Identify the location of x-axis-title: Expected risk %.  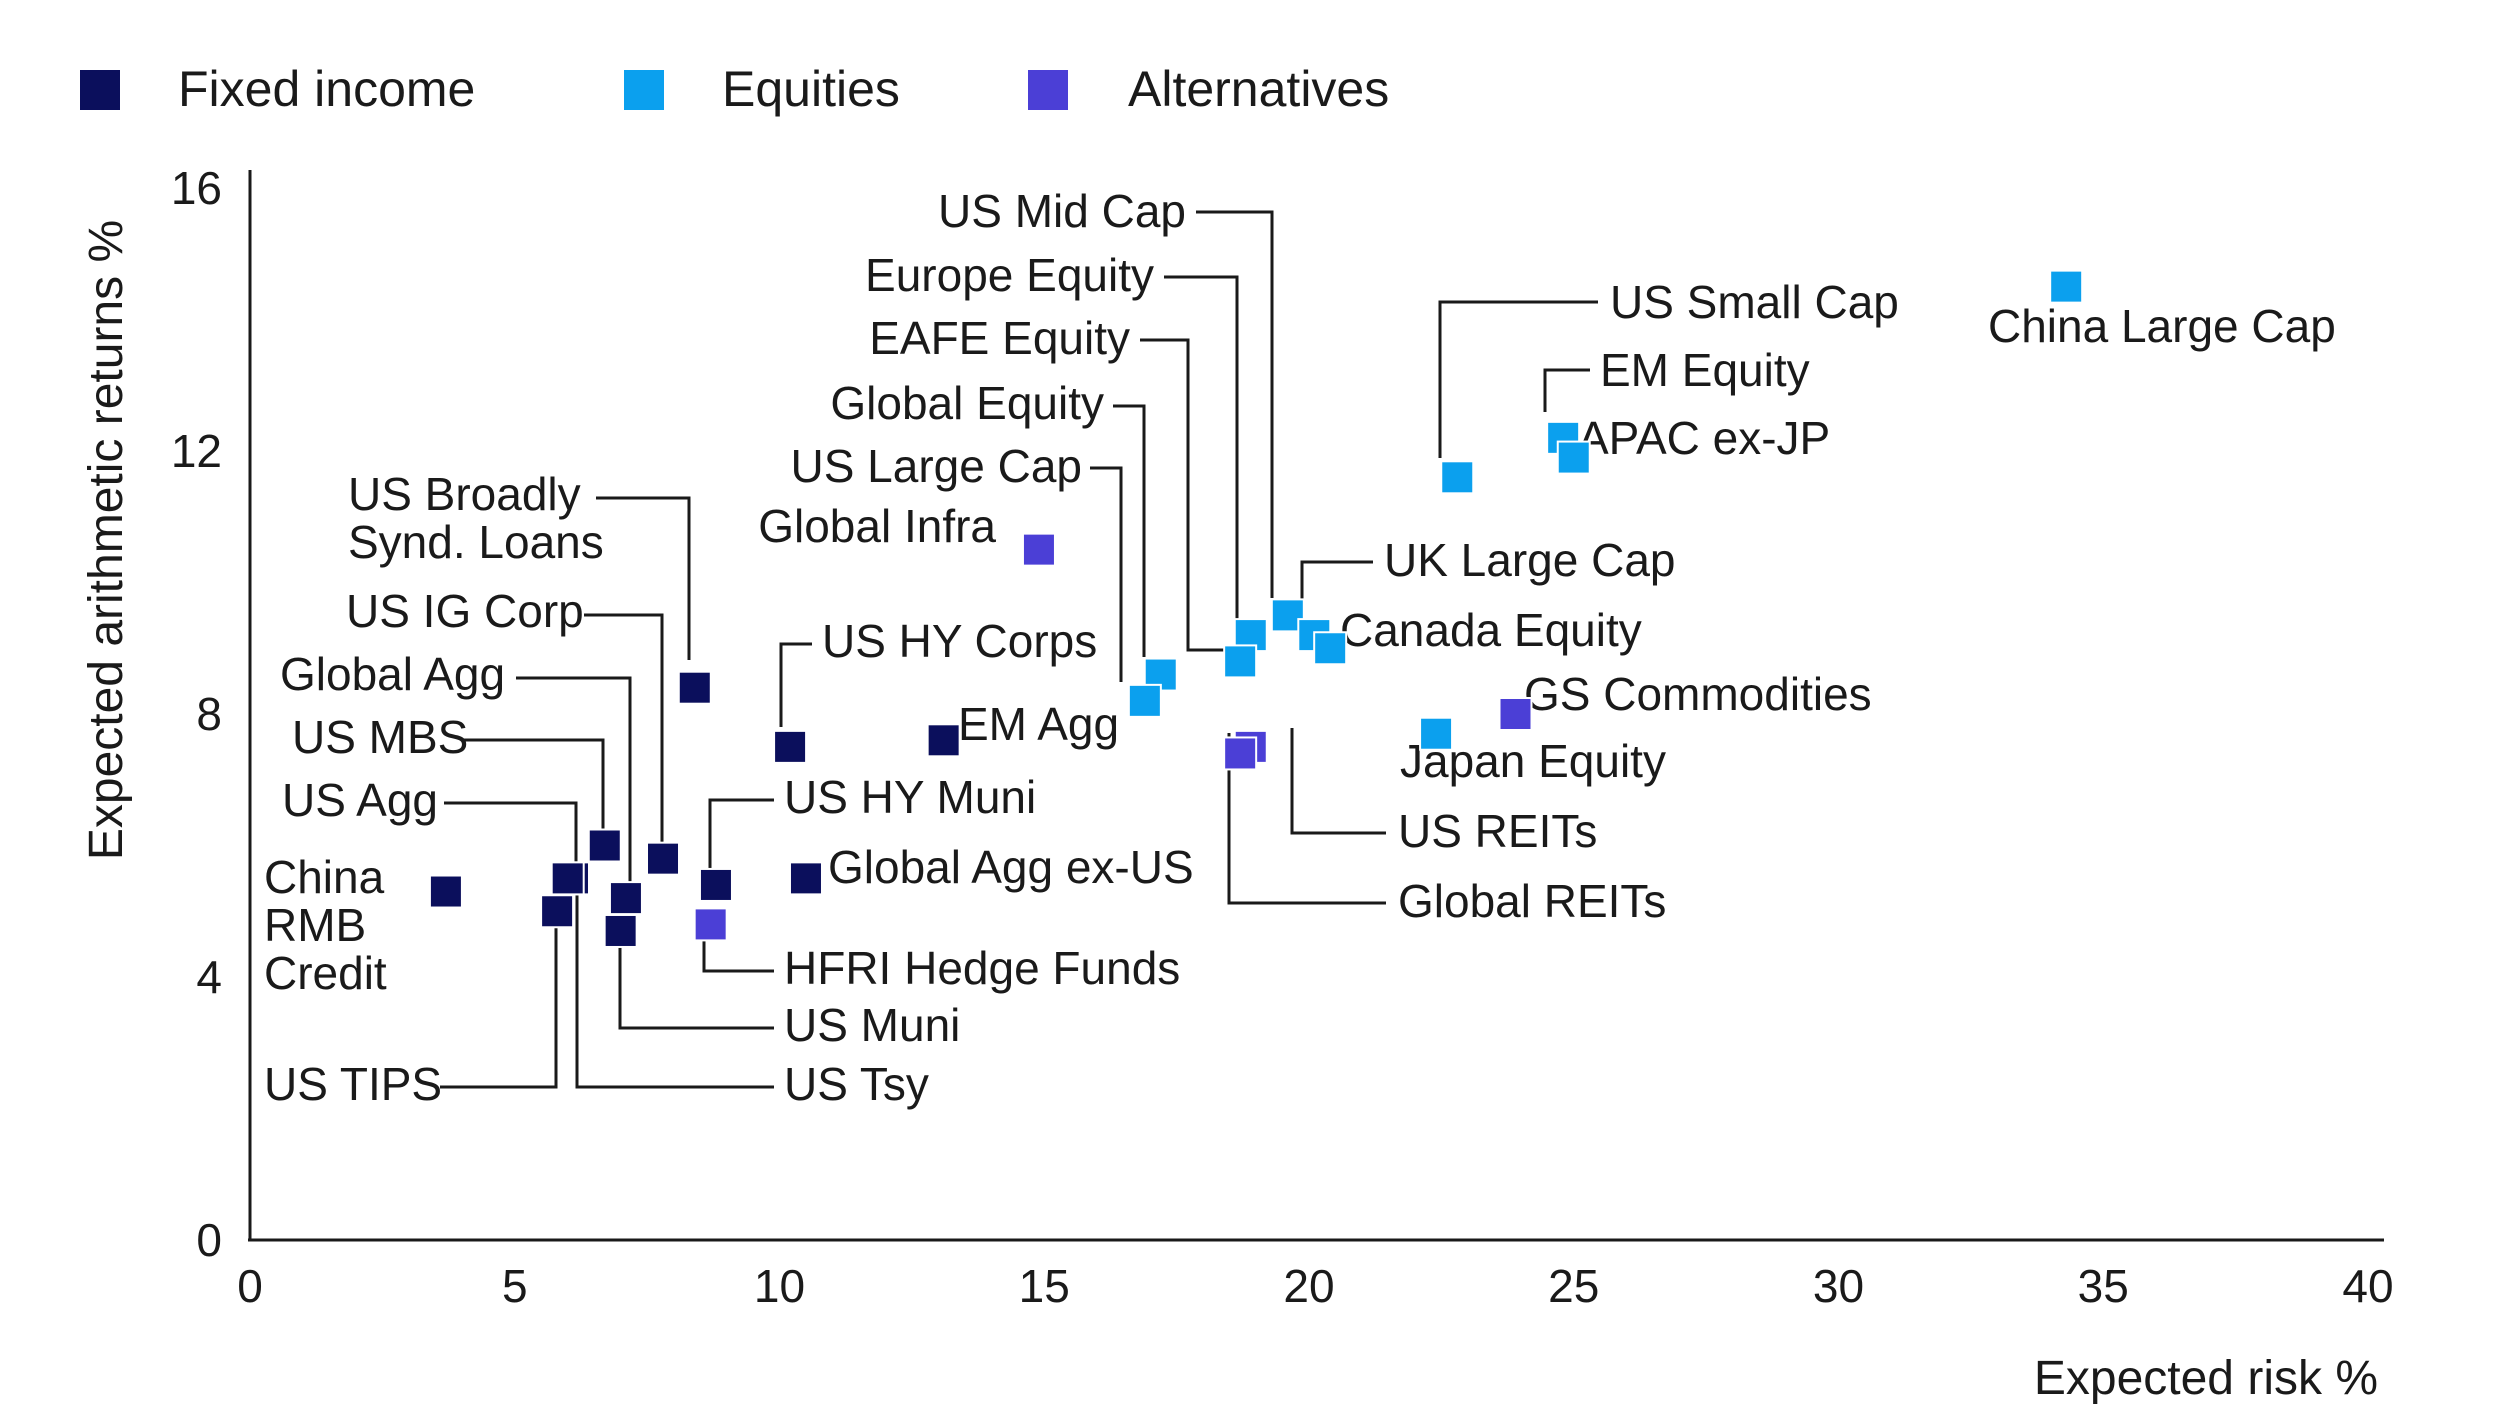
(2206, 1378).